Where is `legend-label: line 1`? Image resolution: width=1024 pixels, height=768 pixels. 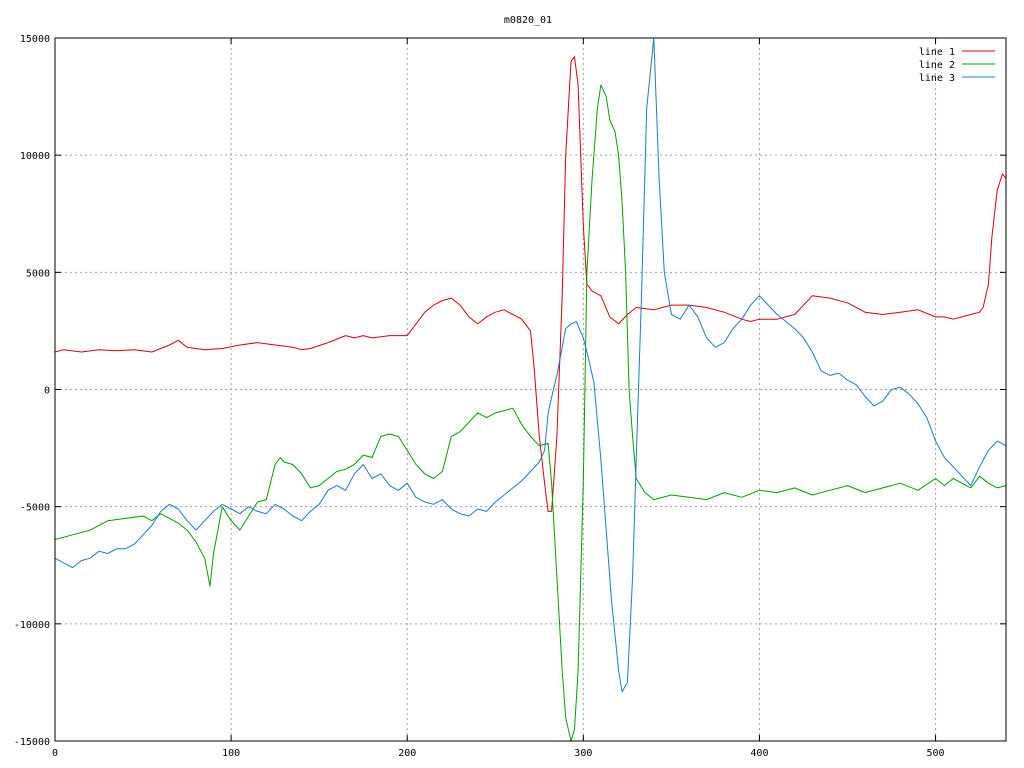
legend-label: line 1 is located at coordinates (937, 52).